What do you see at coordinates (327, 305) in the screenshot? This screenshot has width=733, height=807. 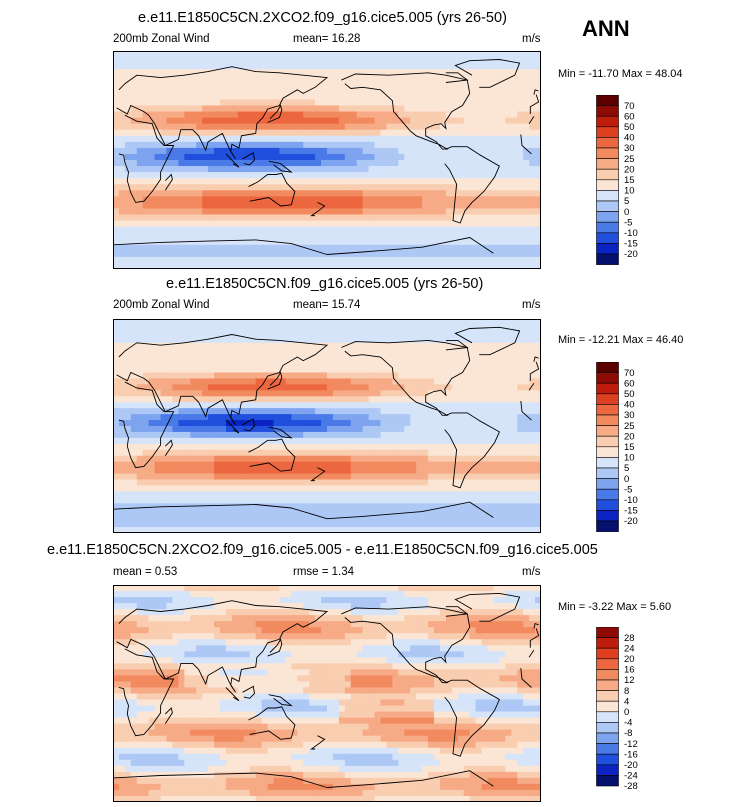 I see `panel-2-mean-label: mean= 15.74` at bounding box center [327, 305].